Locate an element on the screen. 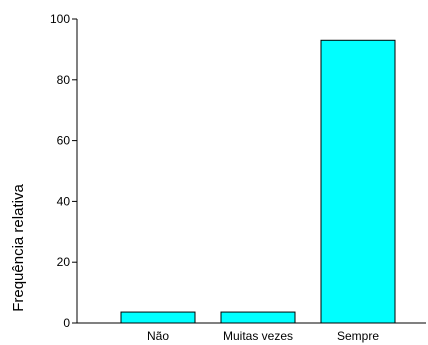 This screenshot has height=345, width=428. x-tick-label: Não is located at coordinates (158, 336).